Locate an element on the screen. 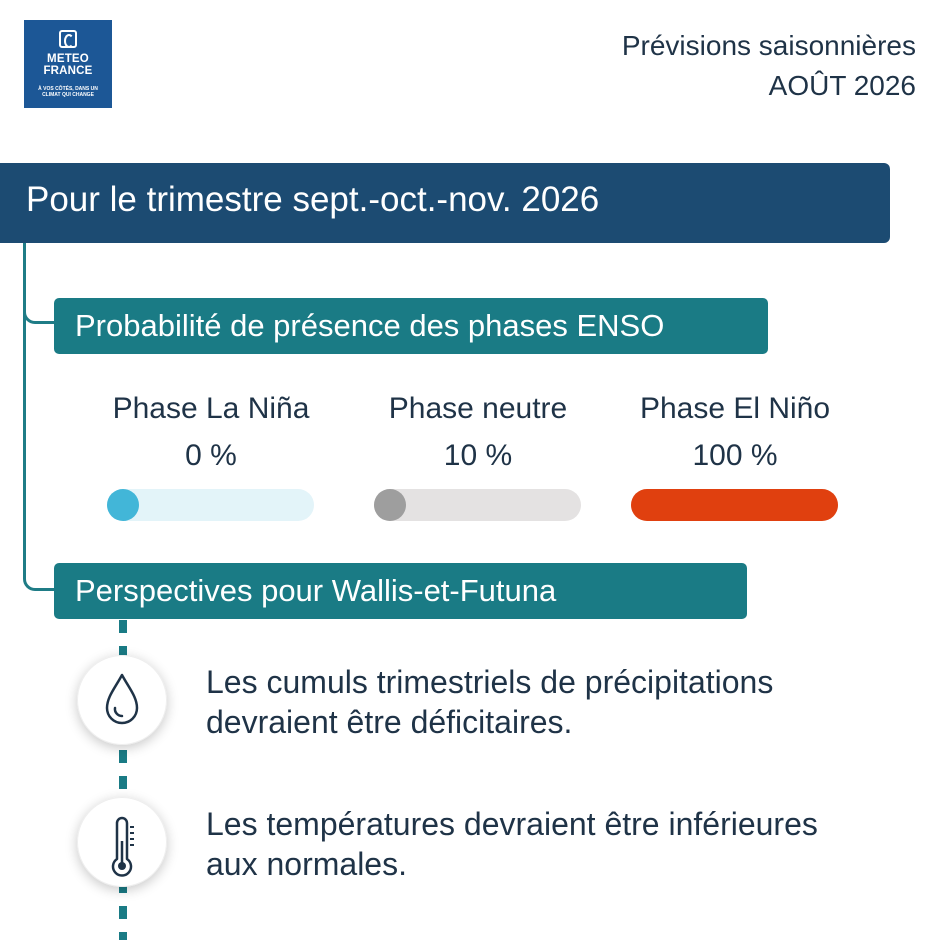 The width and height of the screenshot is (940, 940). outlook-section-banner: Perspectives pour Wallis-et-Futuna is located at coordinates (400, 591).